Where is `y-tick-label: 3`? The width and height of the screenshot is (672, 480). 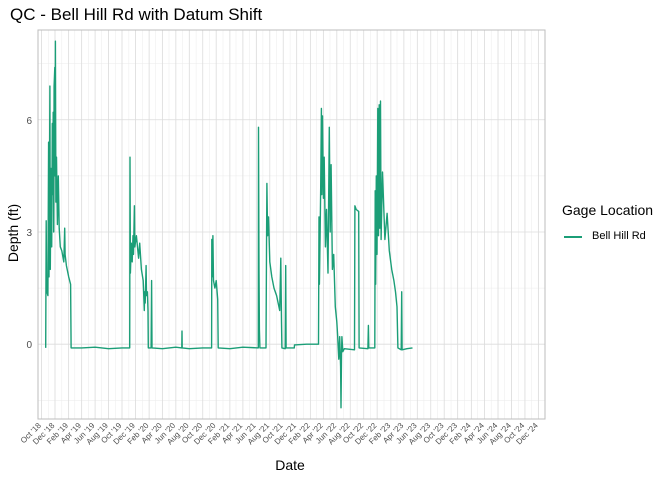 y-tick-label: 3 is located at coordinates (29, 233).